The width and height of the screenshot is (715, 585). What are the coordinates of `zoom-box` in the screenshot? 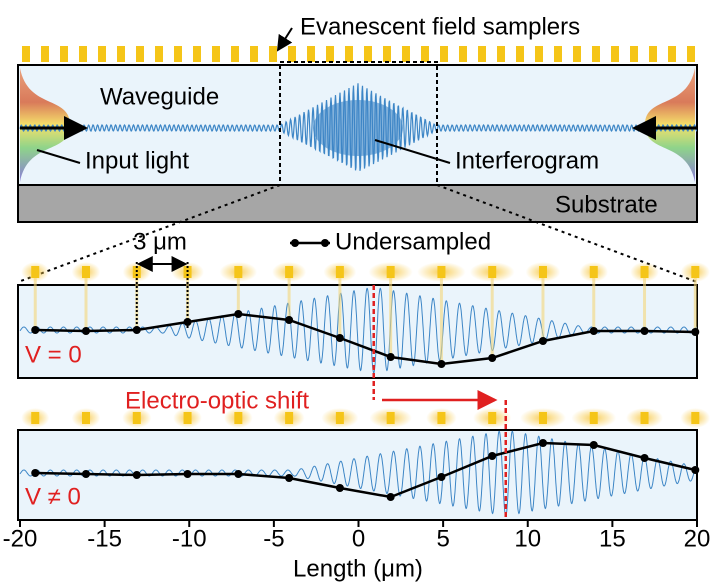 It's located at (358, 123).